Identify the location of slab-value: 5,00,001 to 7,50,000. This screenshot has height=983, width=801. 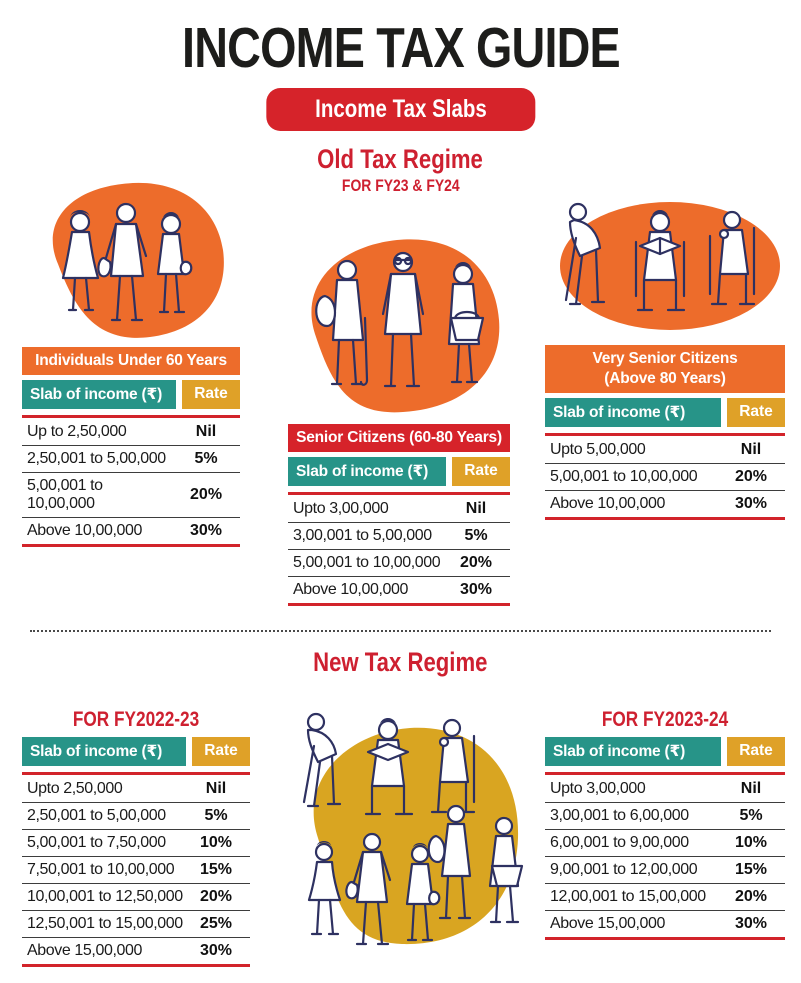
(96, 842).